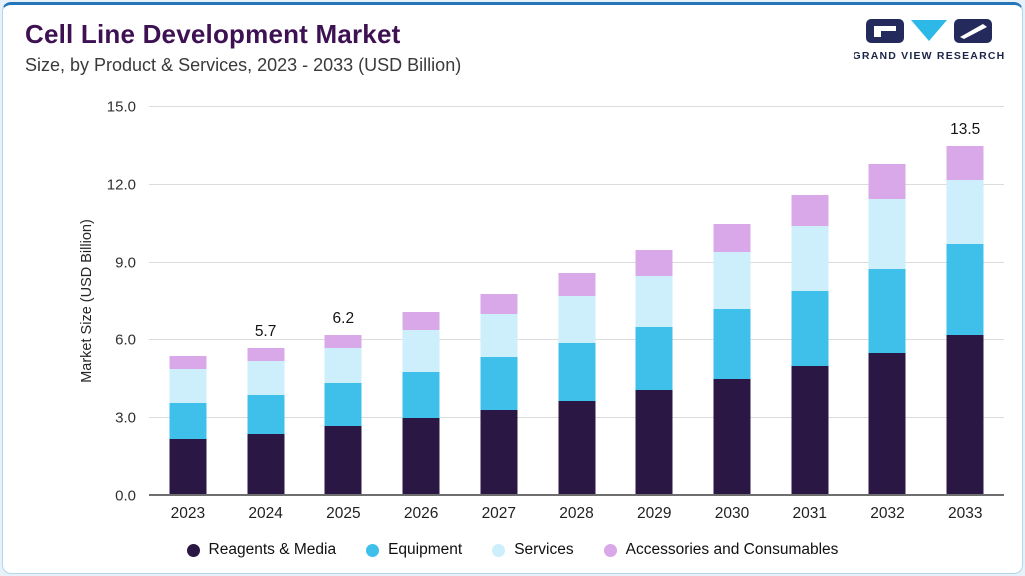 The height and width of the screenshot is (576, 1025). What do you see at coordinates (809, 513) in the screenshot?
I see `x-axis-label: 2031` at bounding box center [809, 513].